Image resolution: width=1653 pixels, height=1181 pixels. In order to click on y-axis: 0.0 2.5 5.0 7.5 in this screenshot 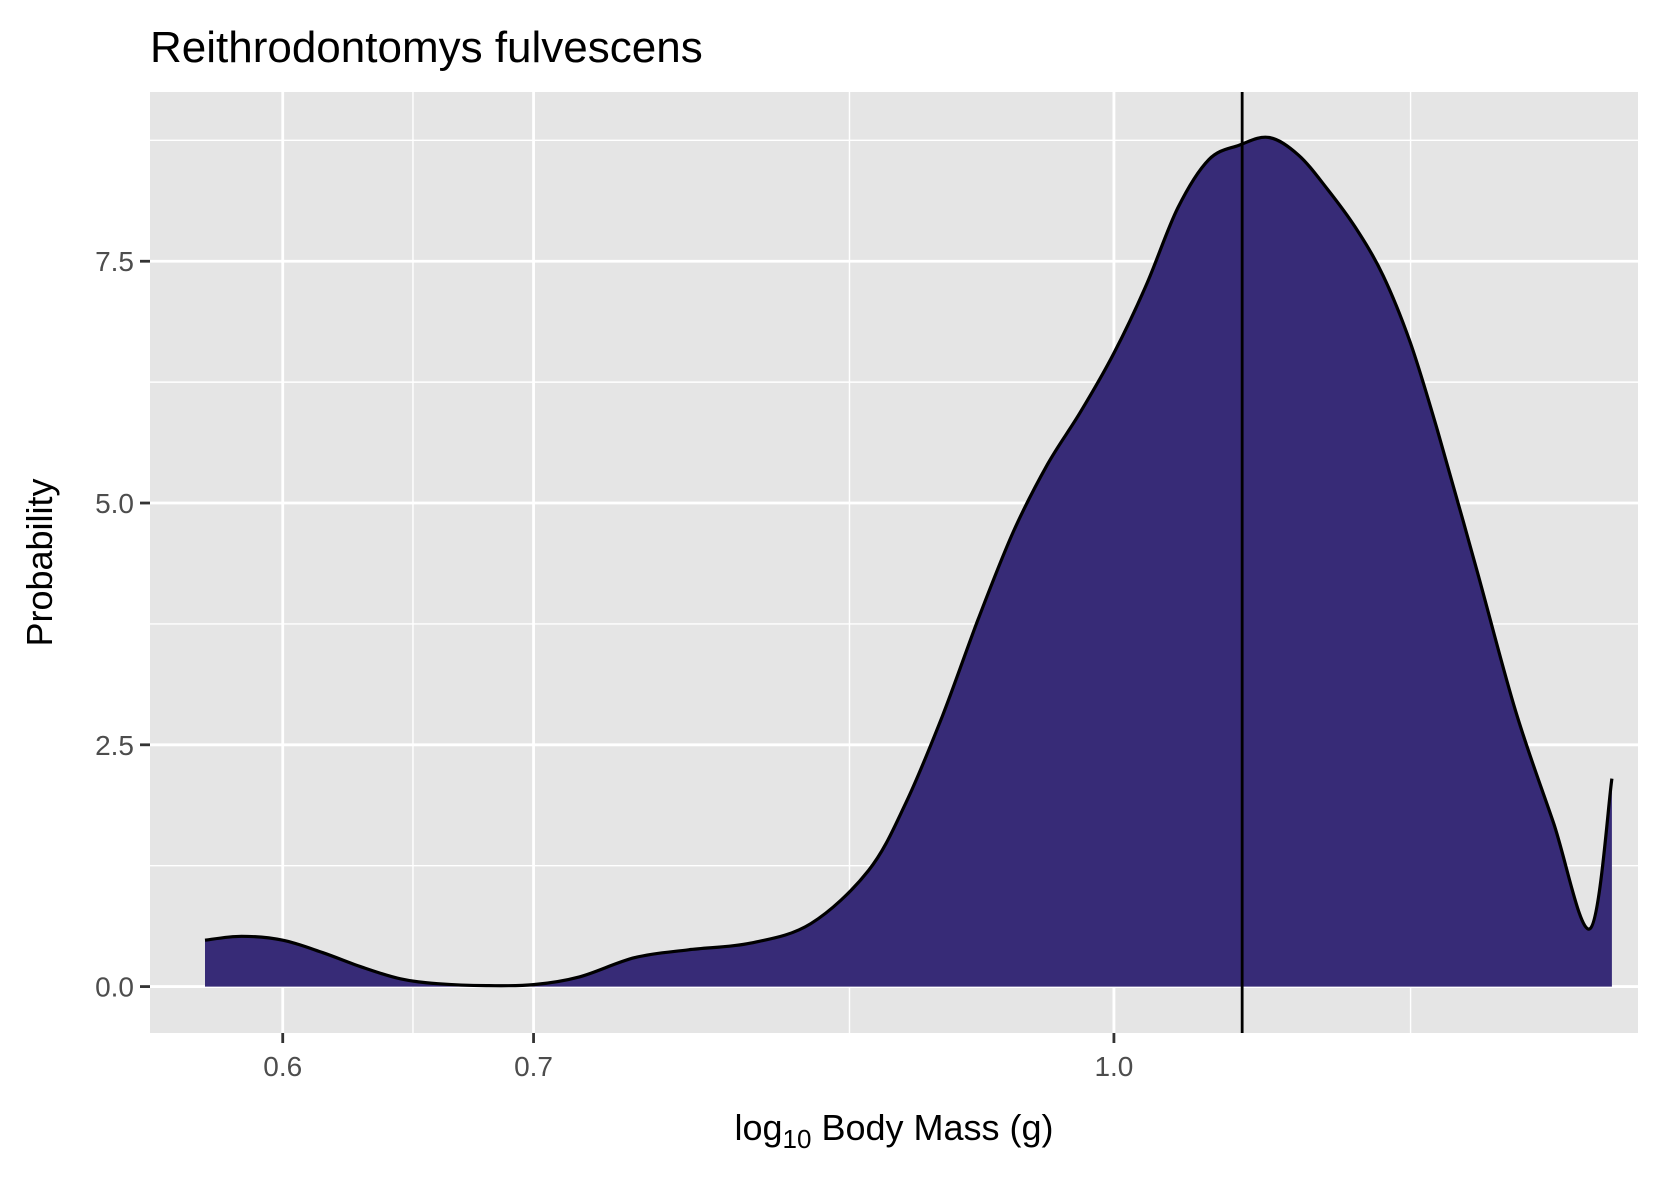, I will do `click(122, 624)`.